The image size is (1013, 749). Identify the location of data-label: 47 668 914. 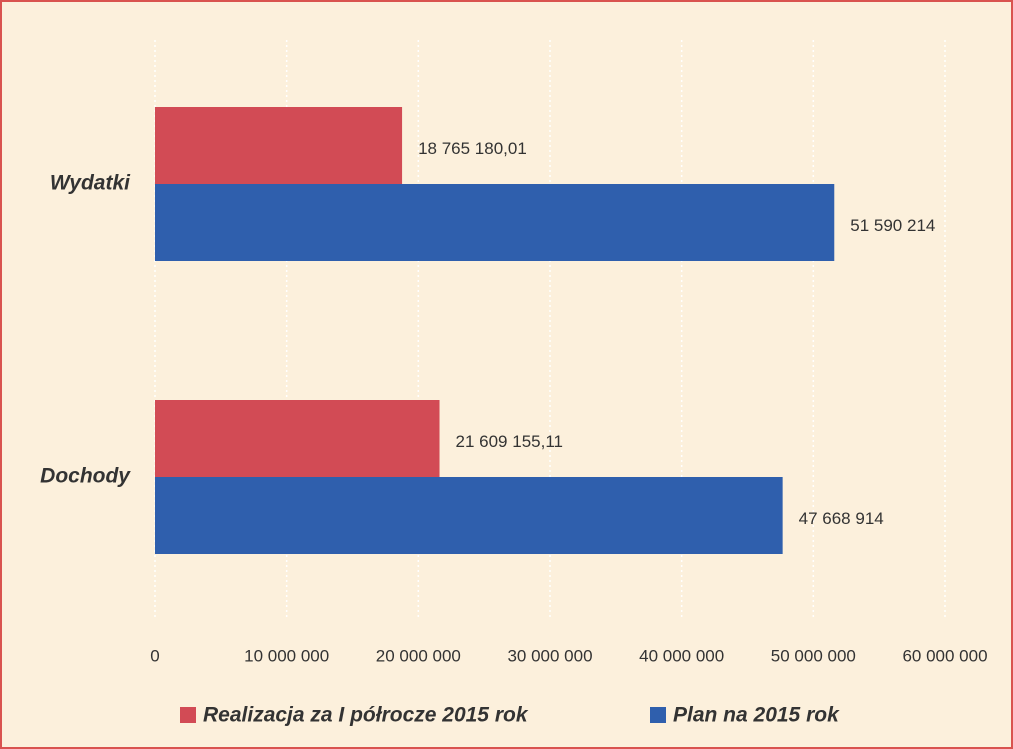
(841, 518).